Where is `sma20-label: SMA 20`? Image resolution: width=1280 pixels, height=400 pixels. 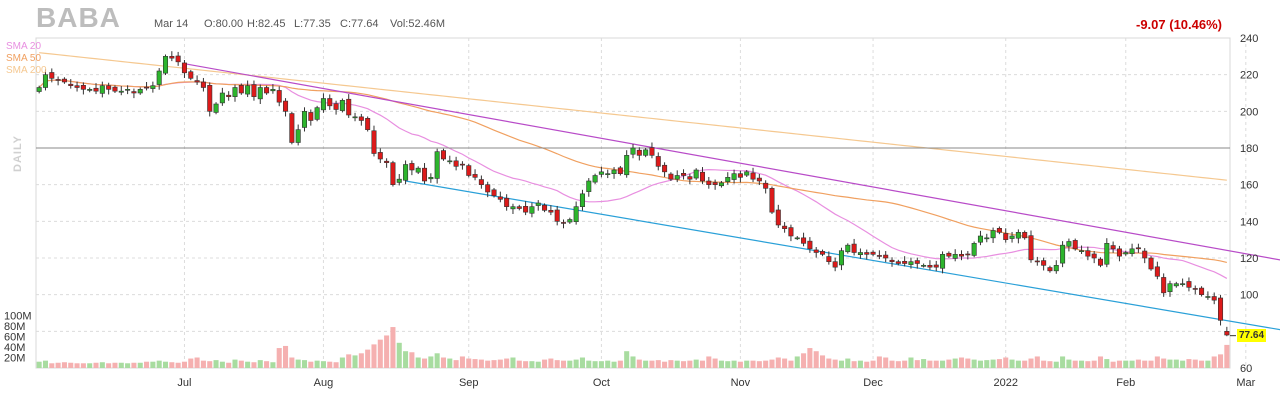 sma20-label: SMA 20 is located at coordinates (24, 46).